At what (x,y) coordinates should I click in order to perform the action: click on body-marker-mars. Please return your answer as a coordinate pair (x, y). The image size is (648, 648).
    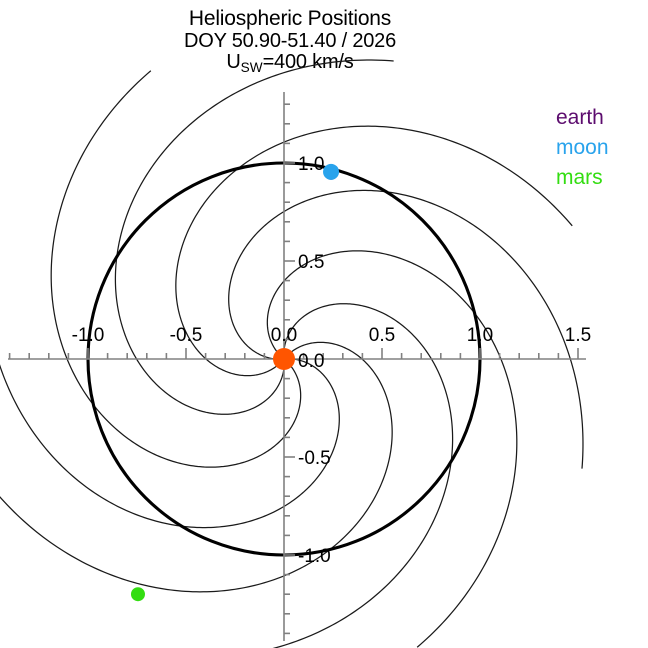
    Looking at the image, I should click on (137, 594).